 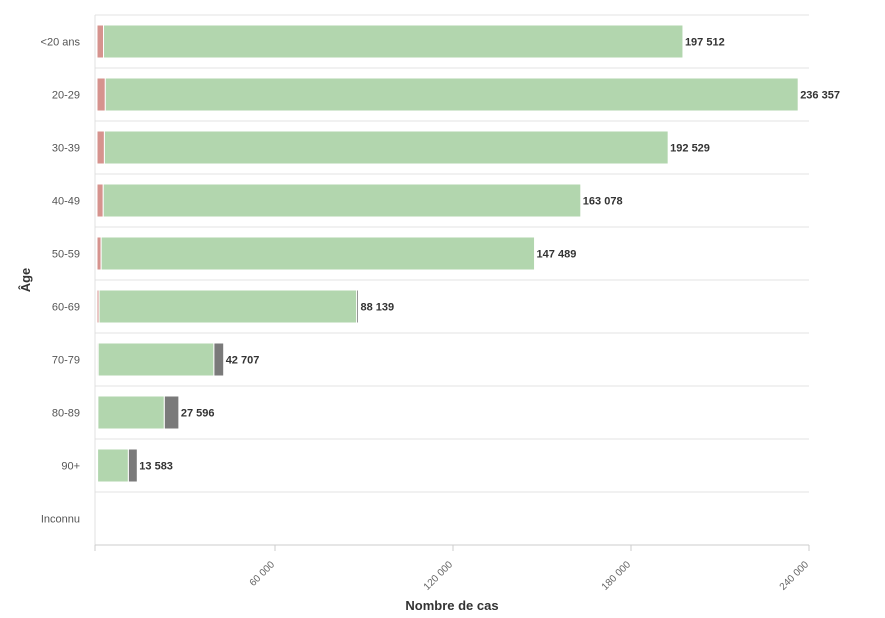 What do you see at coordinates (603, 202) in the screenshot?
I see `bar-total-label: 163 078` at bounding box center [603, 202].